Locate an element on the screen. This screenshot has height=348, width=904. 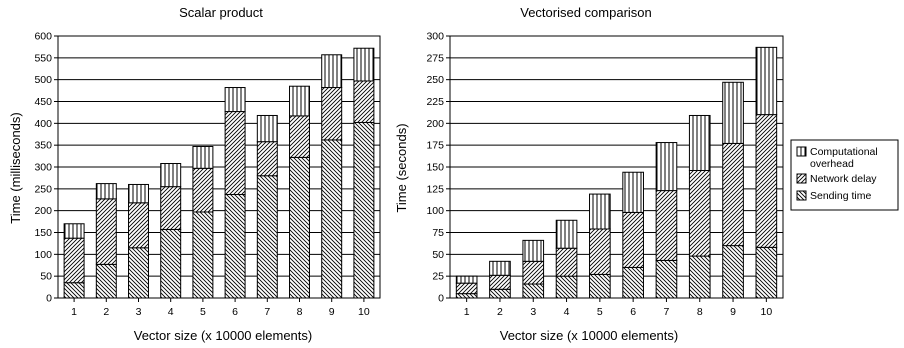
y-tick-label: 275 is located at coordinates (435, 58).